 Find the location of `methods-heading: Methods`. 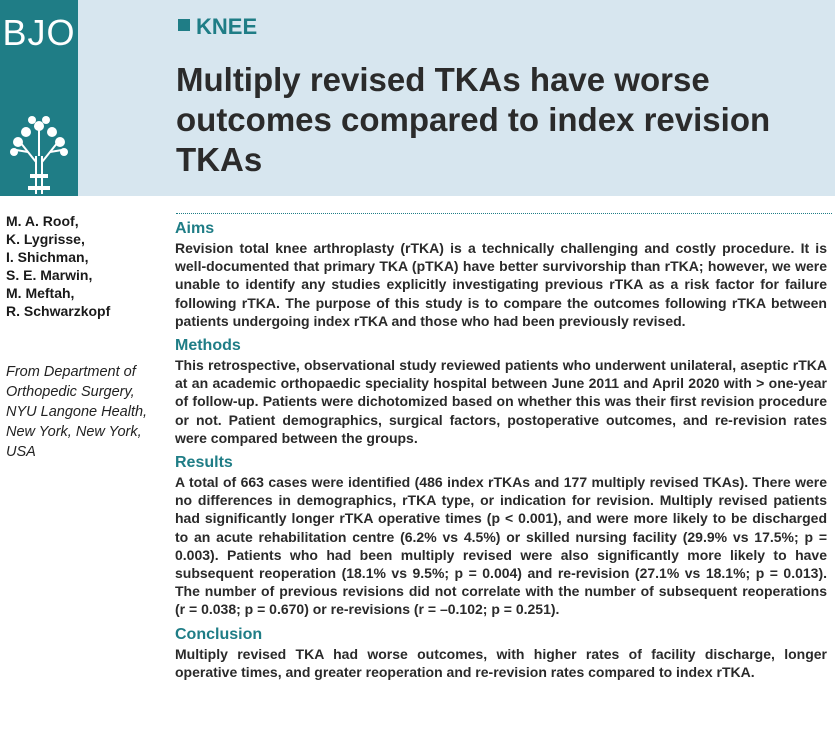

methods-heading: Methods is located at coordinates (208, 346).